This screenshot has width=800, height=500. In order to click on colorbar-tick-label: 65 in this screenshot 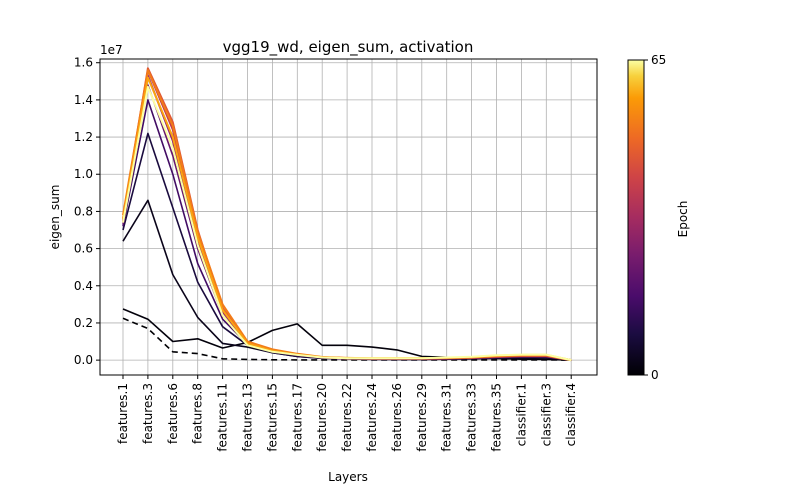, I will do `click(658, 60)`.